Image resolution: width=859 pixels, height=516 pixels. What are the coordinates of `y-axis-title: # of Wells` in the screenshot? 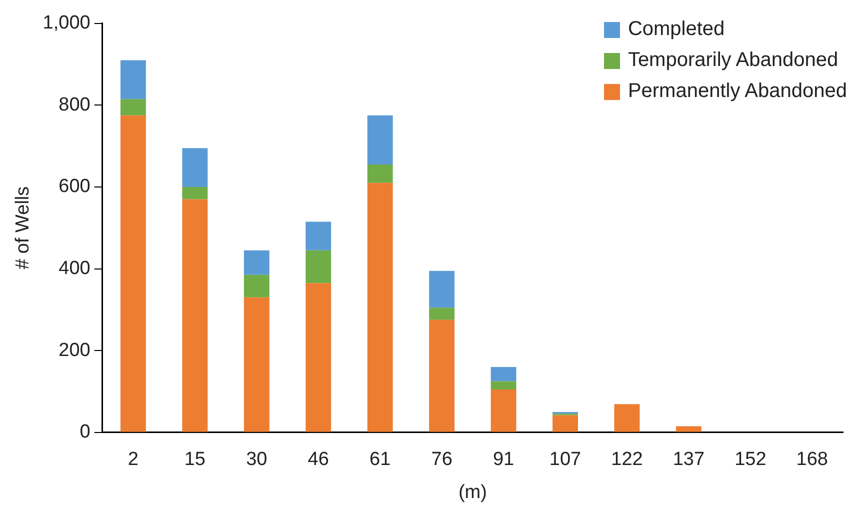 It's located at (23, 228).